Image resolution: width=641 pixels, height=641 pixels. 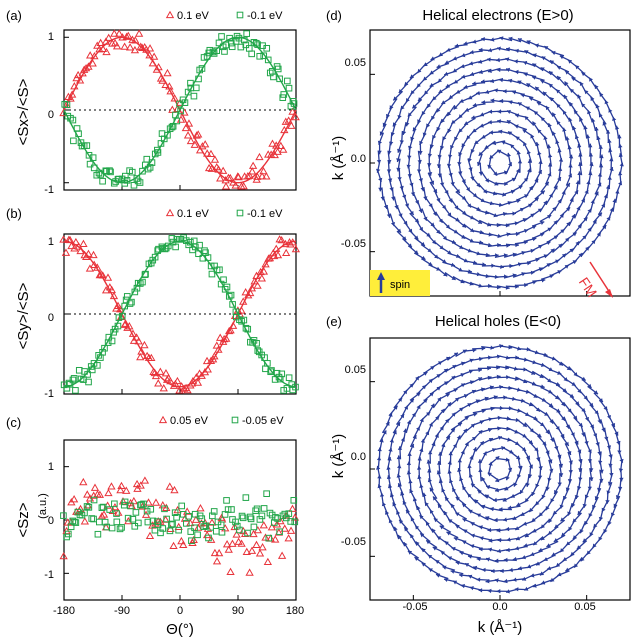 I want to click on panel-e-ylabel: k (Å⁻¹), so click(x=338, y=456).